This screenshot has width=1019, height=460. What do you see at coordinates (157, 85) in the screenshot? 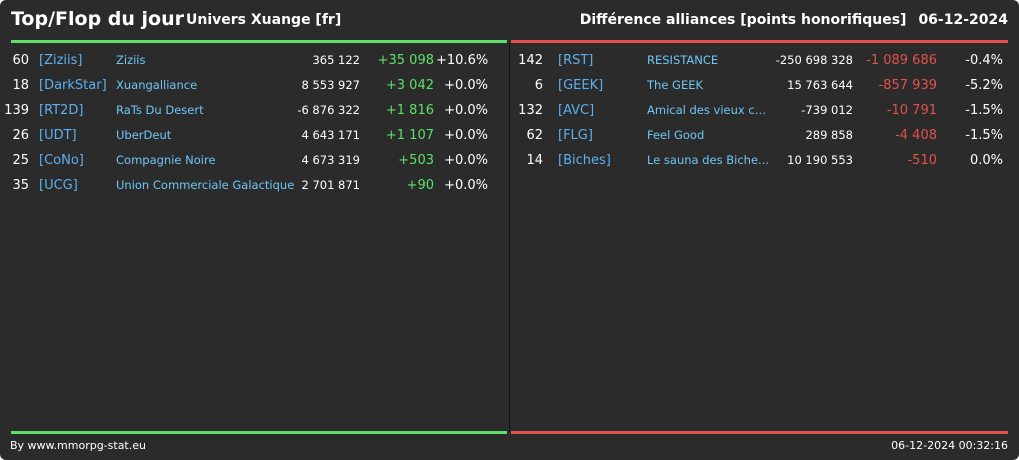
I see `alliance-name: Xuangalliance` at bounding box center [157, 85].